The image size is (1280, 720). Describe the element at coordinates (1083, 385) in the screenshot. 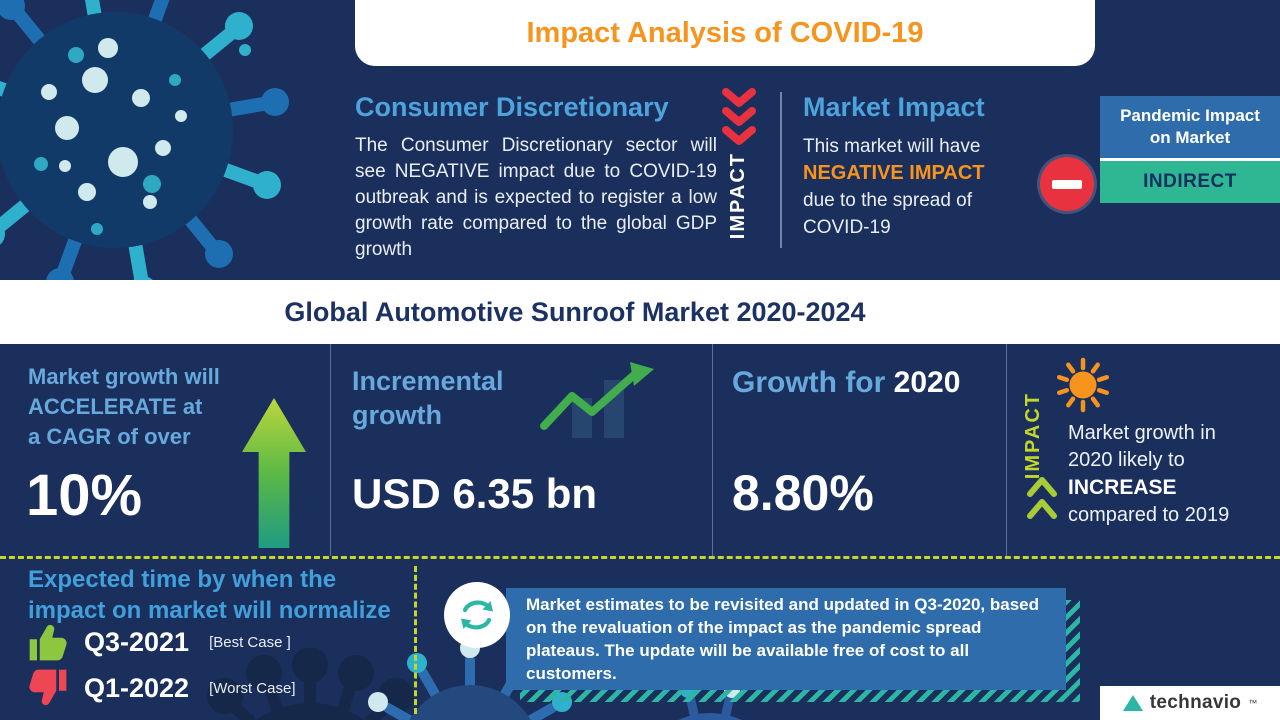

I see `virus-icon-orange` at that location.